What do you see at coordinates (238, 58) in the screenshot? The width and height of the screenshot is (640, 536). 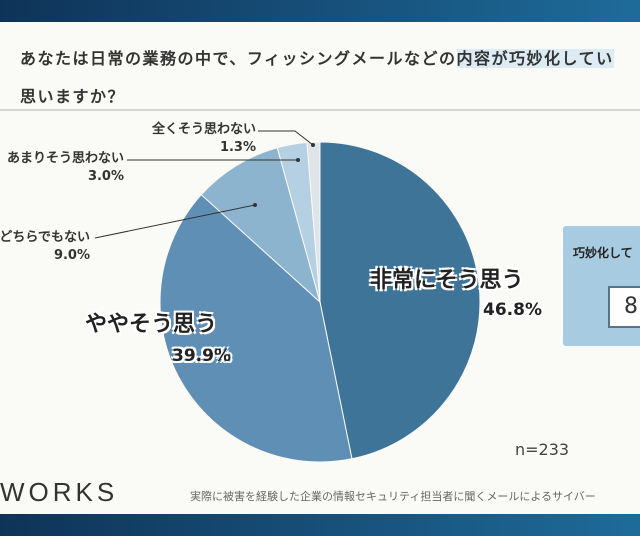 I see `question-text: あなたは日常の業務の中で、フィッシングメールなどの` at bounding box center [238, 58].